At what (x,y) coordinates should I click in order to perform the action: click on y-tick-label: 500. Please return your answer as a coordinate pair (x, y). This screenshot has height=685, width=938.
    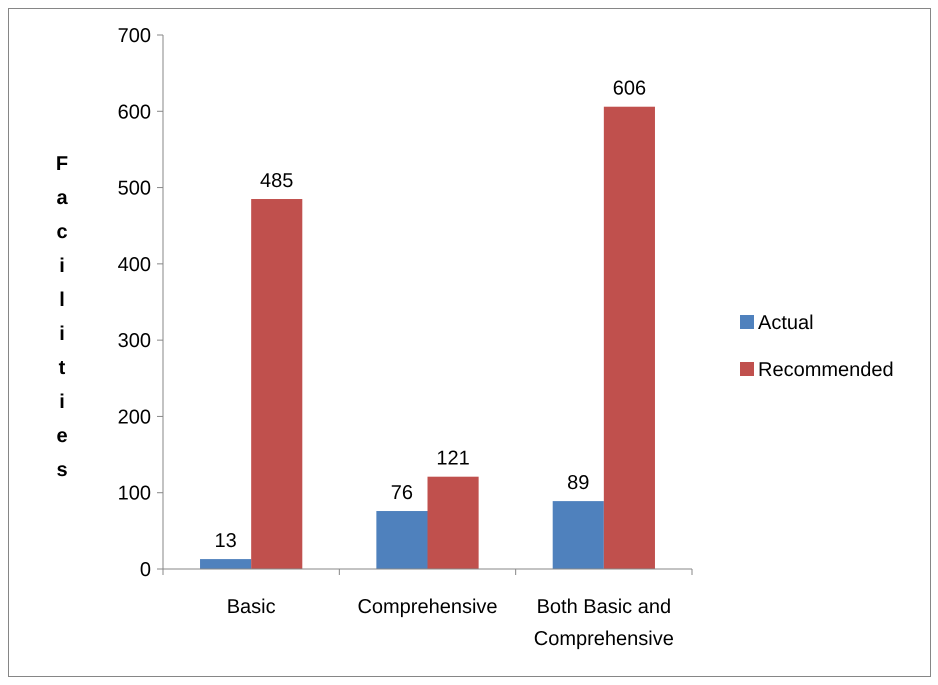
    Looking at the image, I should click on (134, 189).